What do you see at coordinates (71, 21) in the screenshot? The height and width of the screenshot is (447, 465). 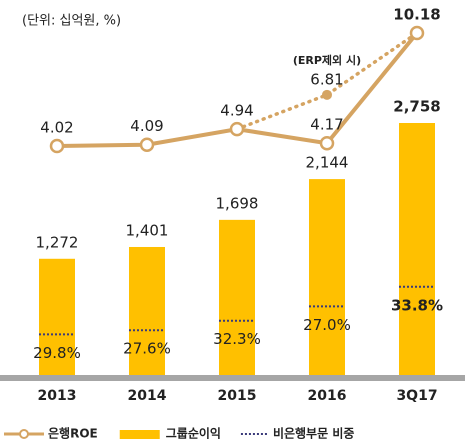 I see `unit-note: (단위: 십억원, %)` at bounding box center [71, 21].